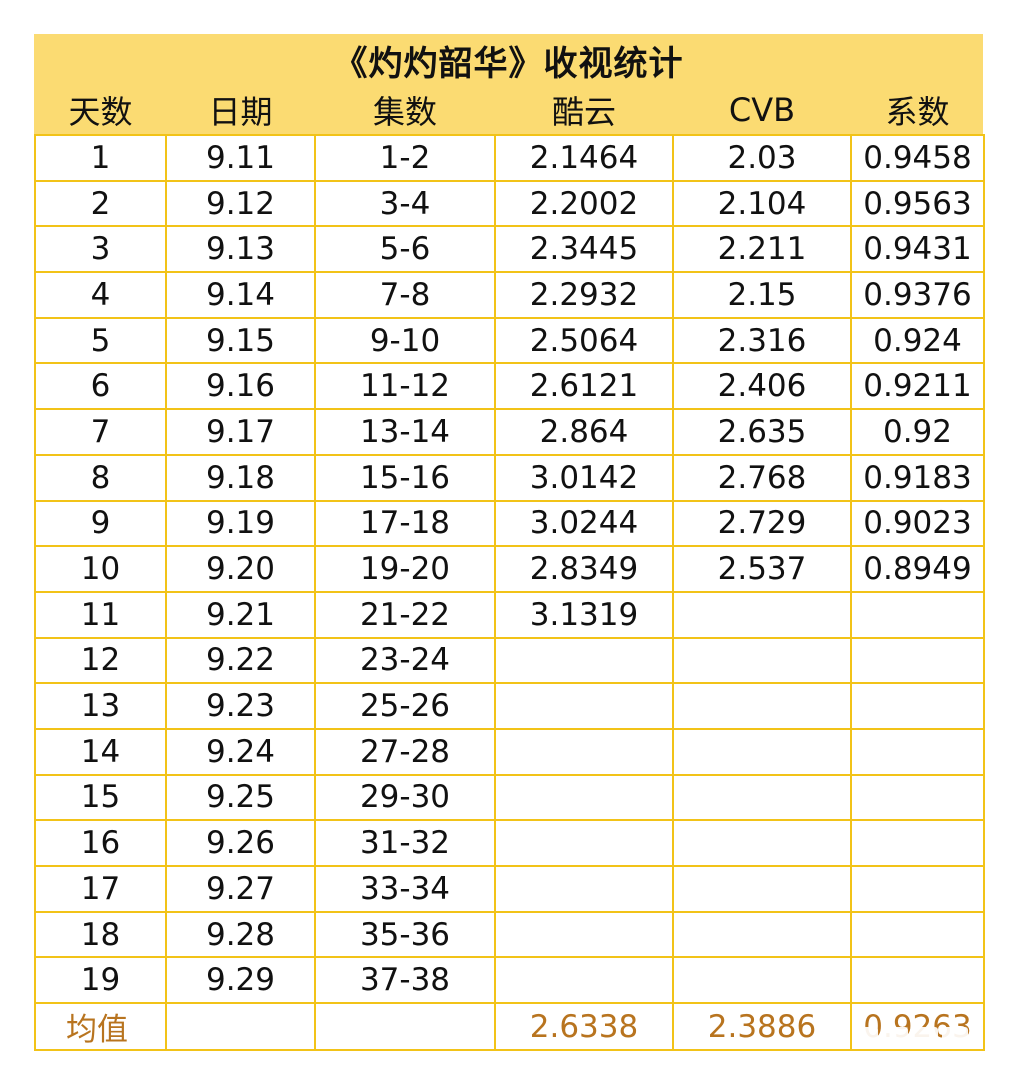 This screenshot has width=1020, height=1065. Describe the element at coordinates (917, 477) in the screenshot. I see `cell-coefficient: 0.9183` at that location.